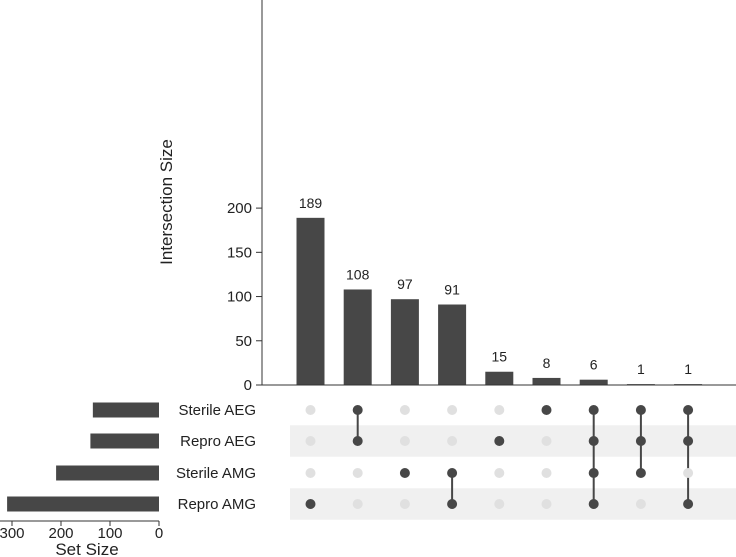 This screenshot has height=557, width=736. What do you see at coordinates (243, 341) in the screenshot?
I see `y-tick-label: 50` at bounding box center [243, 341].